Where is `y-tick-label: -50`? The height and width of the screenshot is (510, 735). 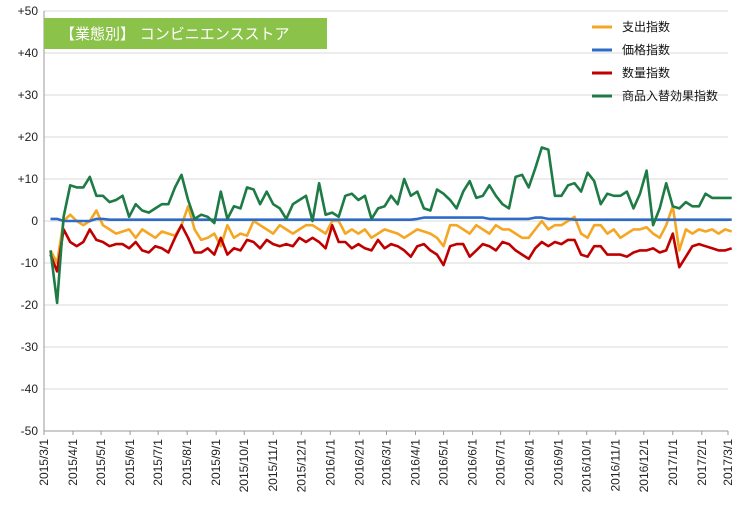 y-tick-label: -50 is located at coordinates (30, 431).